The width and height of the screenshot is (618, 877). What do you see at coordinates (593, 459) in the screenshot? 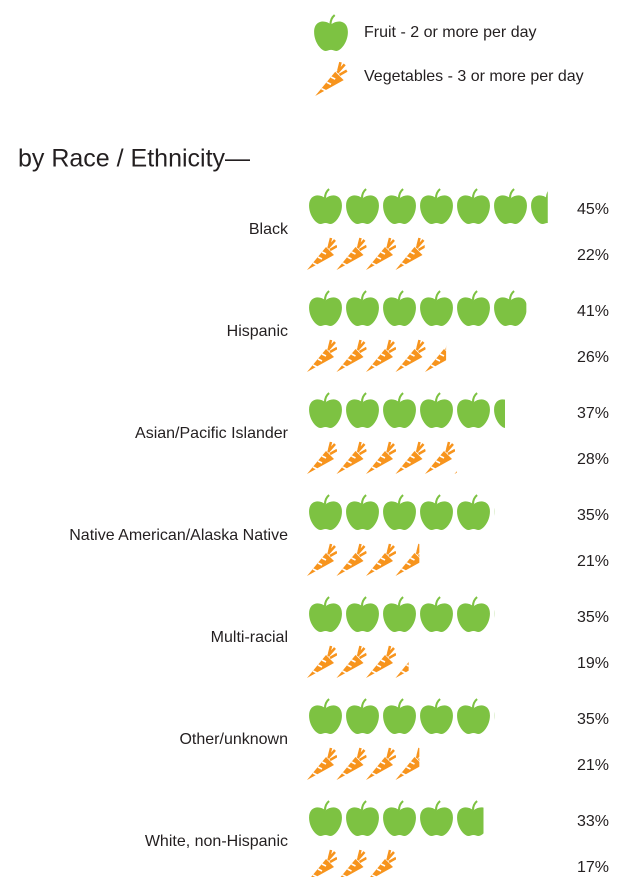
I see `value-label: 28%` at bounding box center [593, 459].